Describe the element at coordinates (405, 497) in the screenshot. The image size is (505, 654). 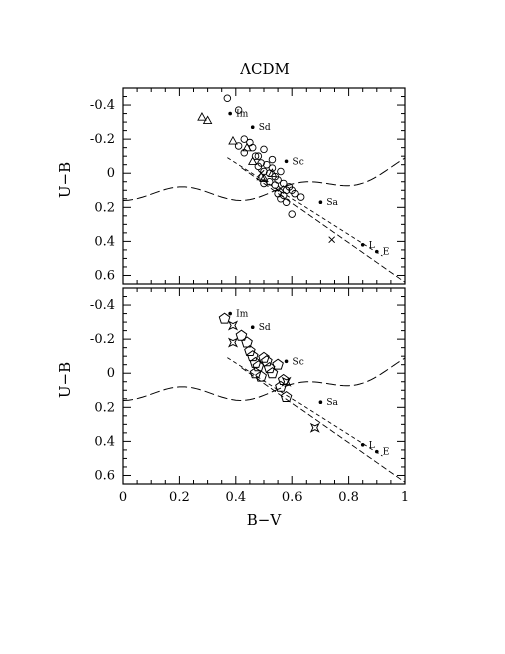
I see `x-tick-label: 1` at that location.